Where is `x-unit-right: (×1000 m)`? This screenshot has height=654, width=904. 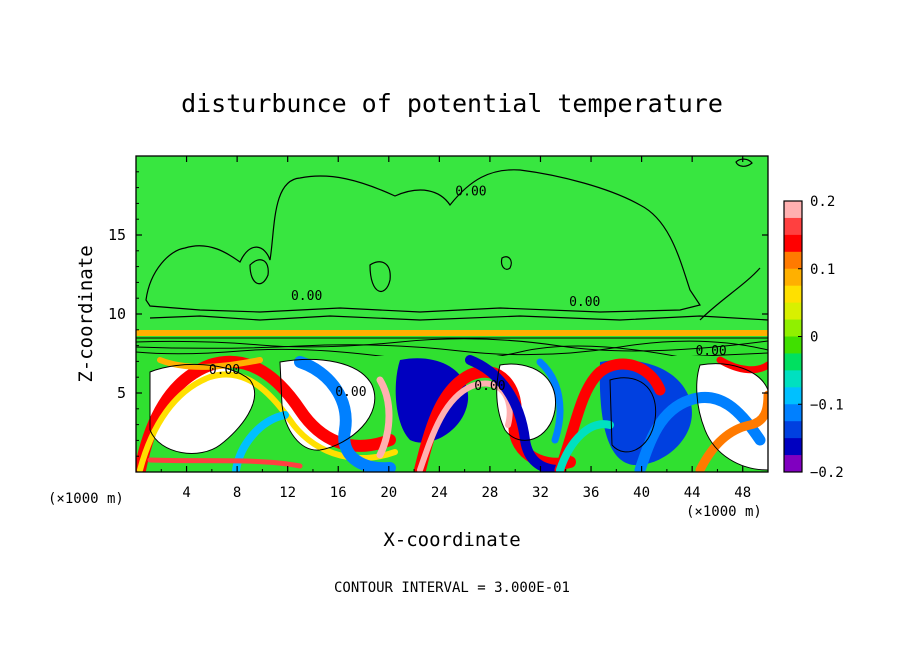 x-unit-right: (×1000 m) is located at coordinates (724, 512).